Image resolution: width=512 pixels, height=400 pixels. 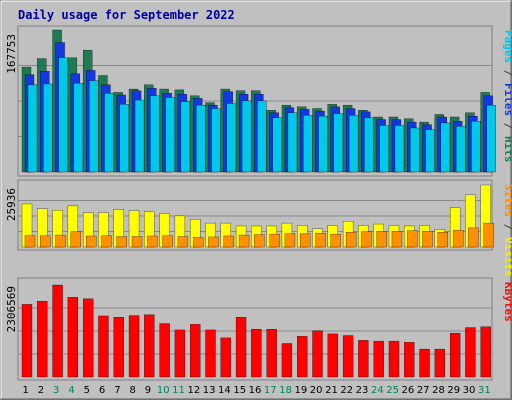 What do you see at coordinates (126, 15) in the screenshot?
I see `chart-title: Daily usage for September 2022` at bounding box center [126, 15].